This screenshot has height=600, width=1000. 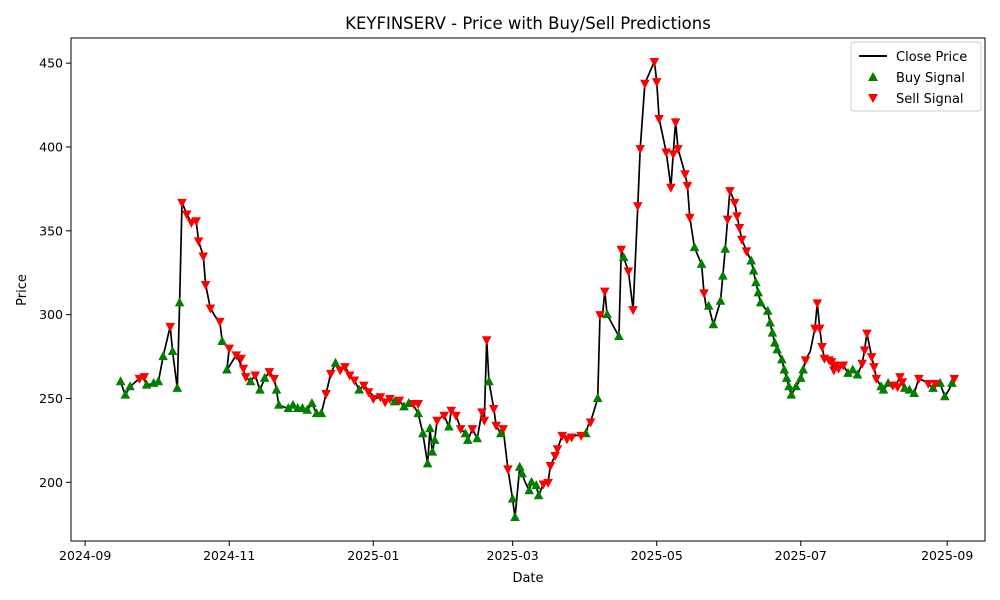 What do you see at coordinates (947, 555) in the screenshot?
I see `x-tick-label: 2025-09` at bounding box center [947, 555].